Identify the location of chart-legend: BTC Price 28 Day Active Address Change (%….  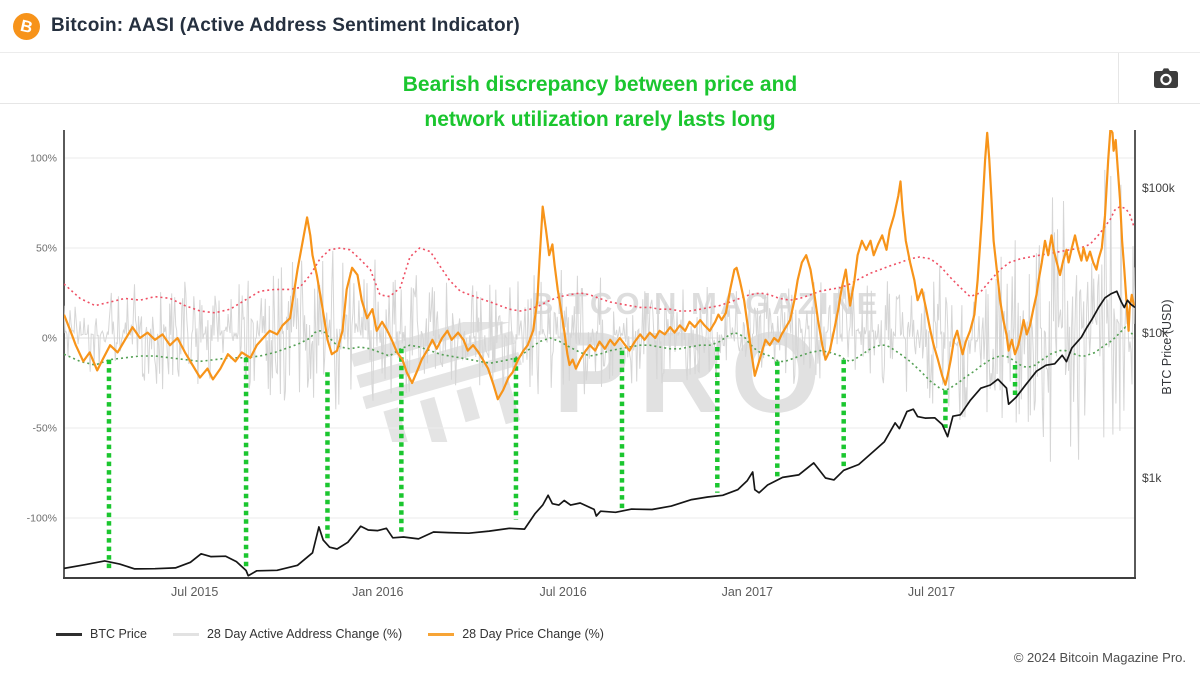
(330, 634).